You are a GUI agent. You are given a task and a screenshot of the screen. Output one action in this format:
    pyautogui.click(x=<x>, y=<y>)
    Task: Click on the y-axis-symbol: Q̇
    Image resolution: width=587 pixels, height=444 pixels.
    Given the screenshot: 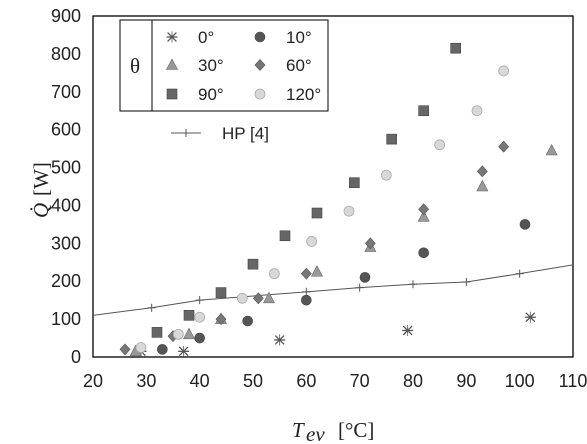 What is the action you would take?
    pyautogui.click(x=41, y=210)
    